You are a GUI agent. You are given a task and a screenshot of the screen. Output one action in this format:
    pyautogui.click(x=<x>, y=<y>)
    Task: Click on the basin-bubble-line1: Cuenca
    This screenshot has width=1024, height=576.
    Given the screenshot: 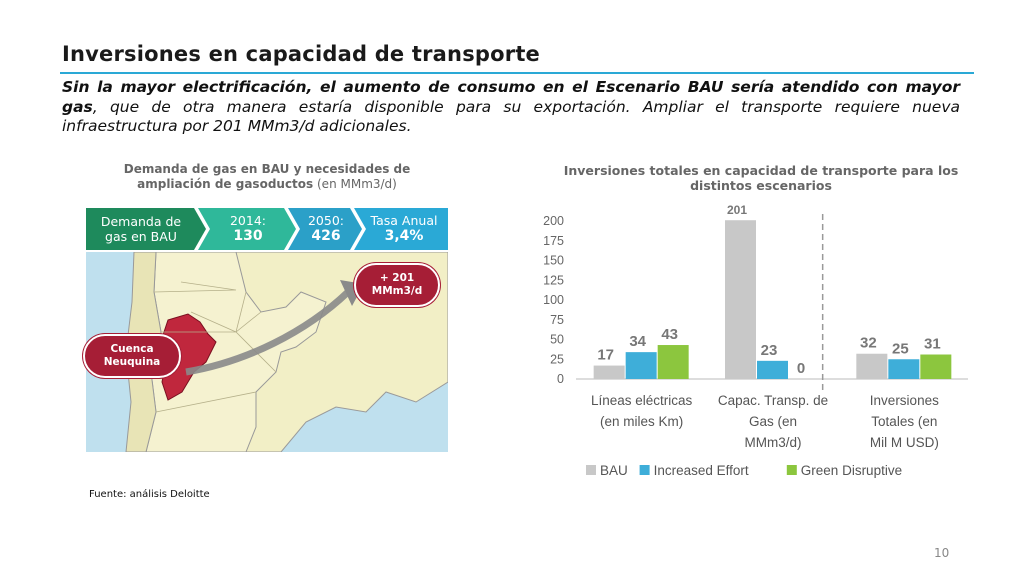 What is the action you would take?
    pyautogui.click(x=132, y=349)
    